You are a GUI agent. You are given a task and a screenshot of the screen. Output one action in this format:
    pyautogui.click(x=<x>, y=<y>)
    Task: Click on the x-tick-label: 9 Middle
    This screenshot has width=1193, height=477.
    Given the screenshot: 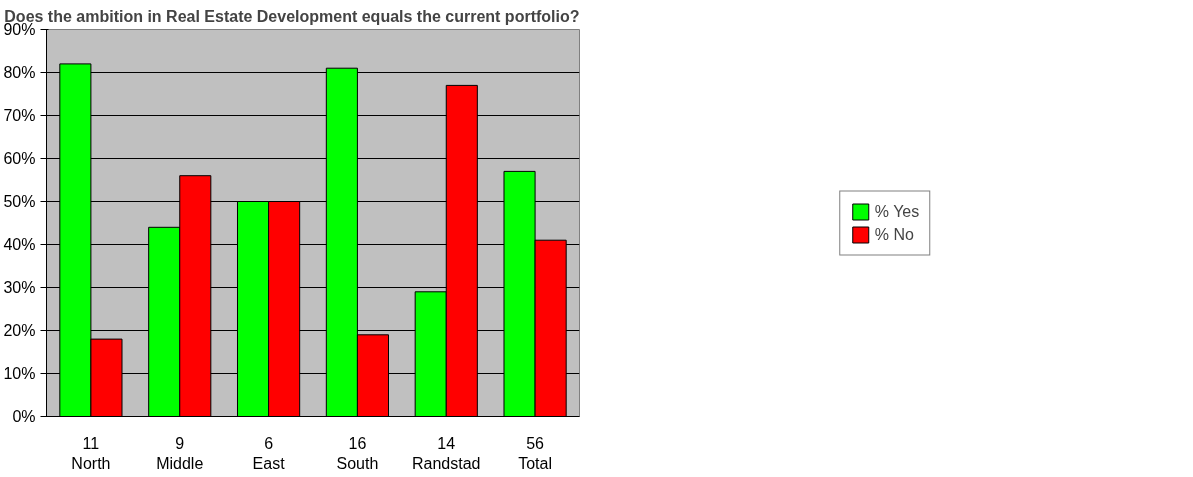 What is the action you would take?
    pyautogui.click(x=180, y=453)
    